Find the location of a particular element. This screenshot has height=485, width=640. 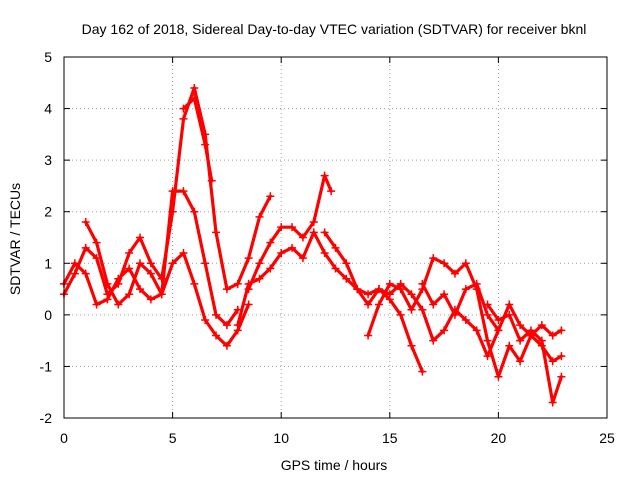

x-tick-label: 25 is located at coordinates (607, 438).